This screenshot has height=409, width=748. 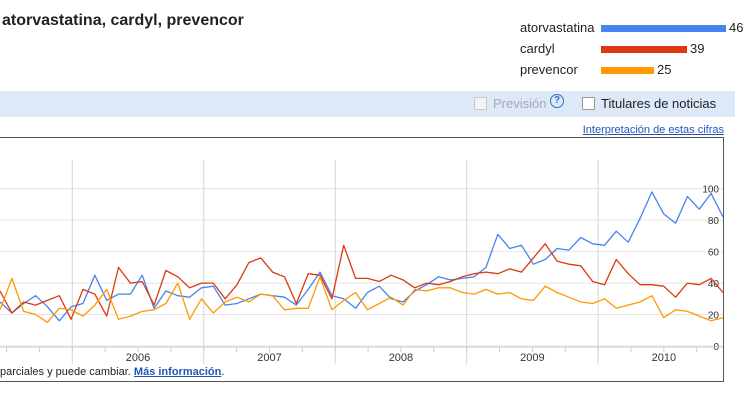 What do you see at coordinates (537, 48) in the screenshot?
I see `legend-label: cardyl` at bounding box center [537, 48].